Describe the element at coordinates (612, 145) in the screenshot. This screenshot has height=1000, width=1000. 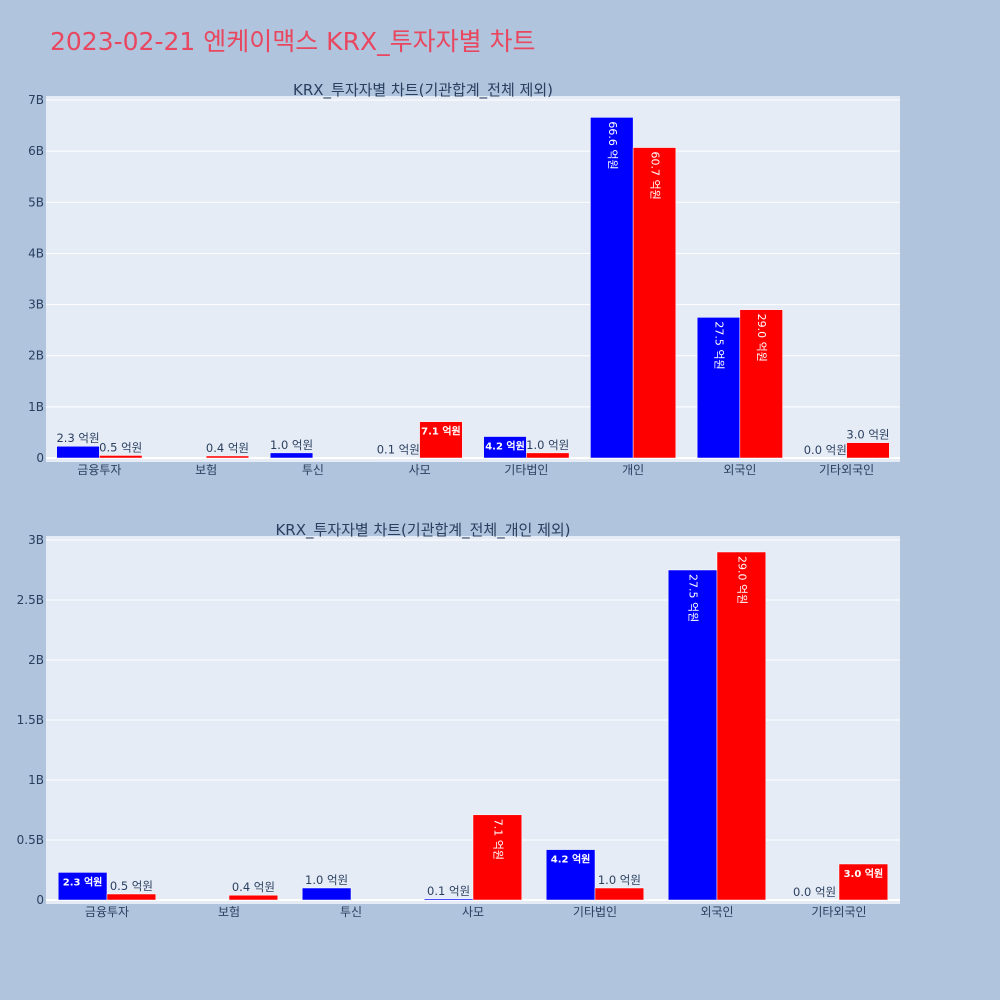
I see `data-label: 66.6 억원` at that location.